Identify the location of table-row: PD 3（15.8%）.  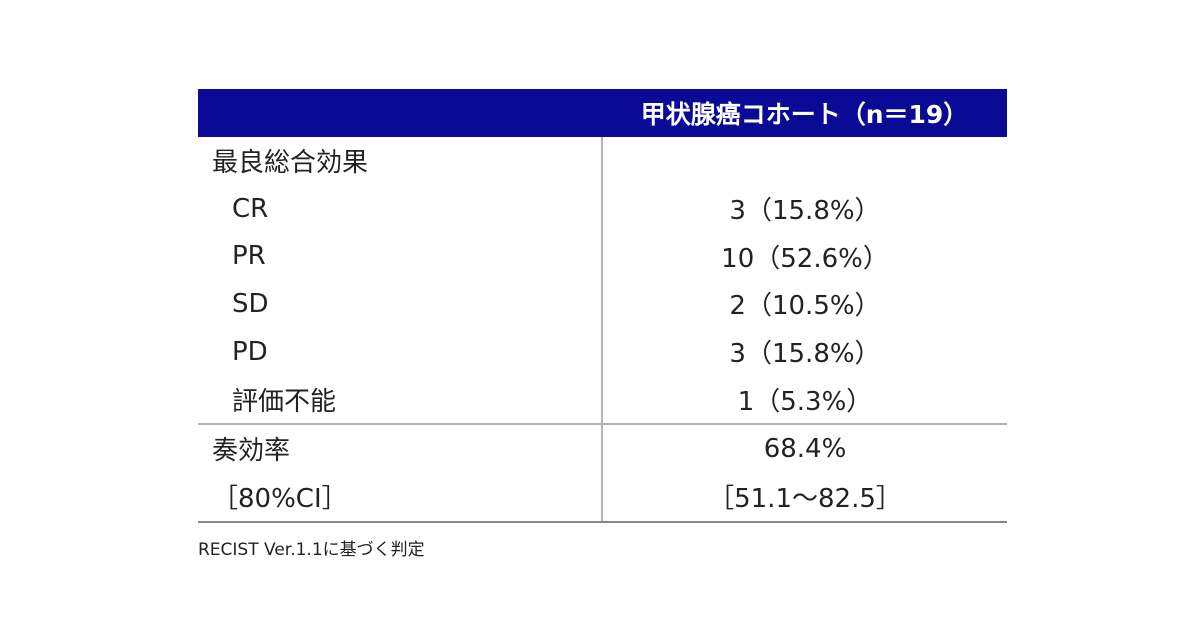
(602, 351).